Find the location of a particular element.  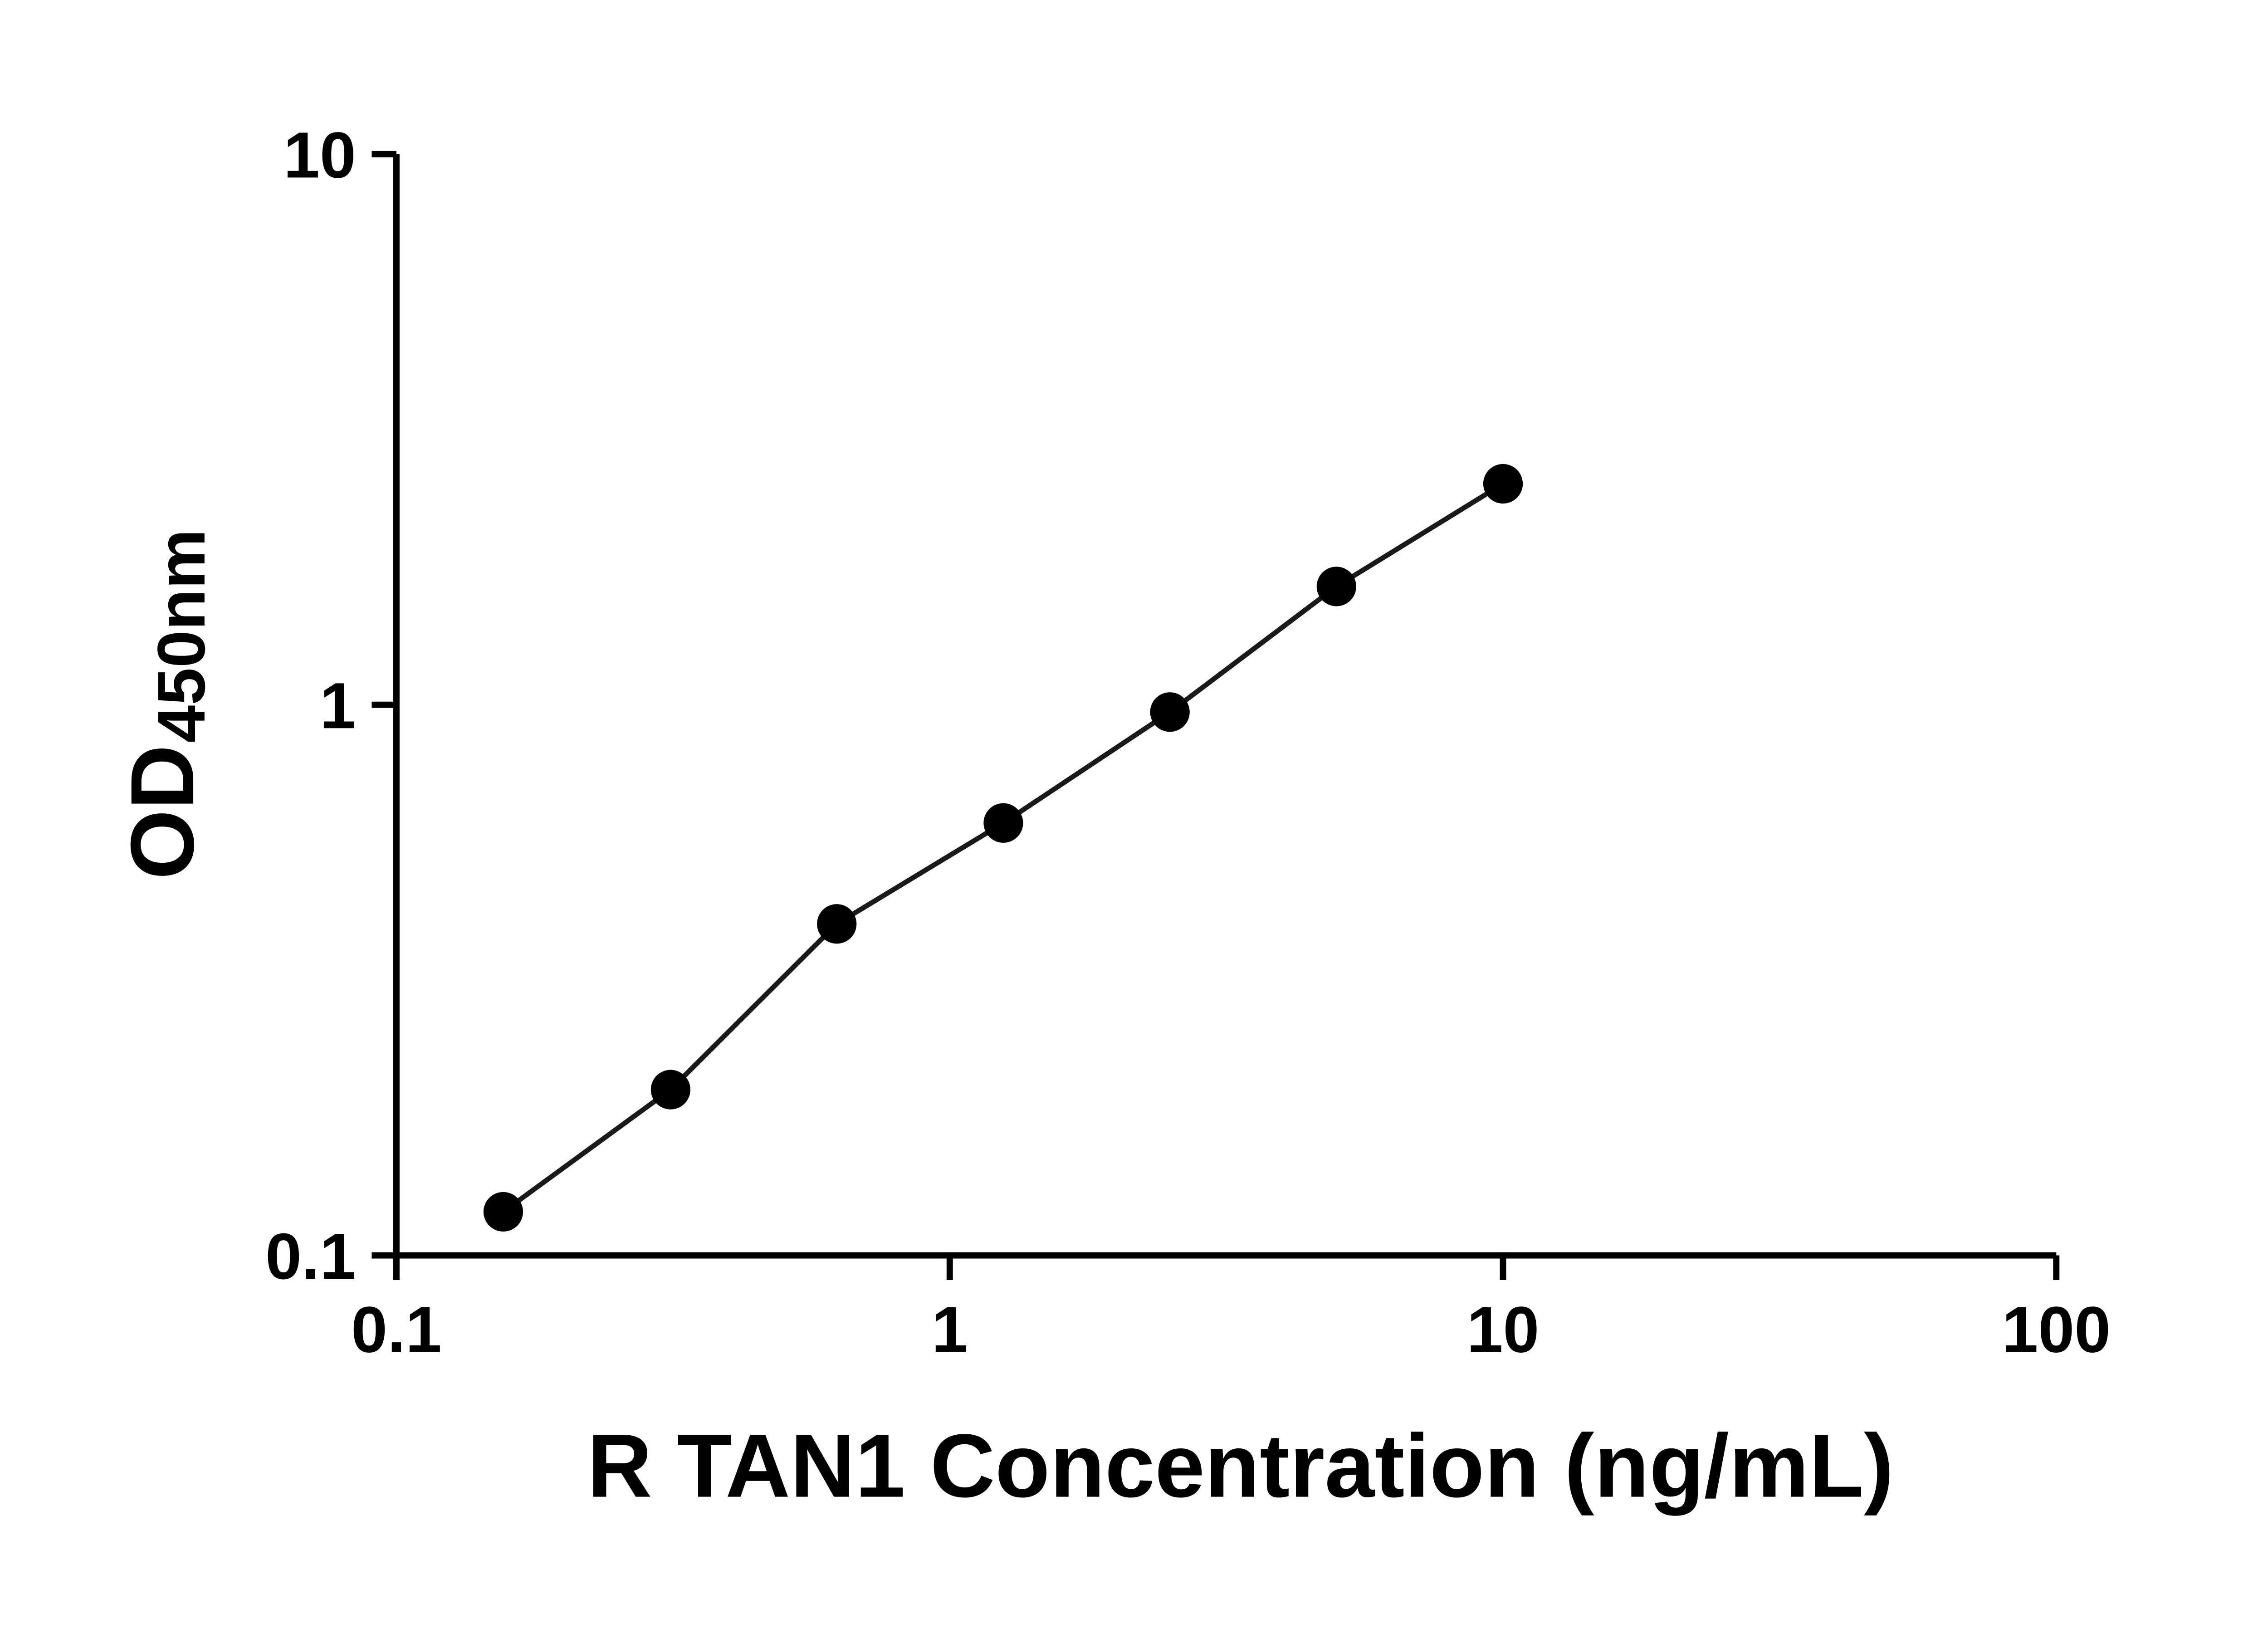

y-axis-title-main: OD is located at coordinates (162, 812).